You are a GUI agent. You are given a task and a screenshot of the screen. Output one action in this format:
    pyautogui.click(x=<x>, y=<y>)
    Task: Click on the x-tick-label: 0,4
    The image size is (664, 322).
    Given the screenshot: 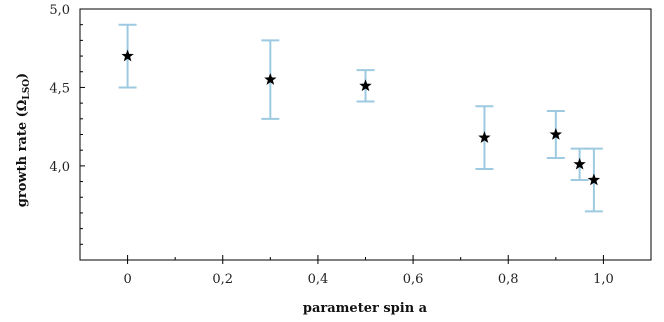 What is the action you would take?
    pyautogui.click(x=318, y=279)
    